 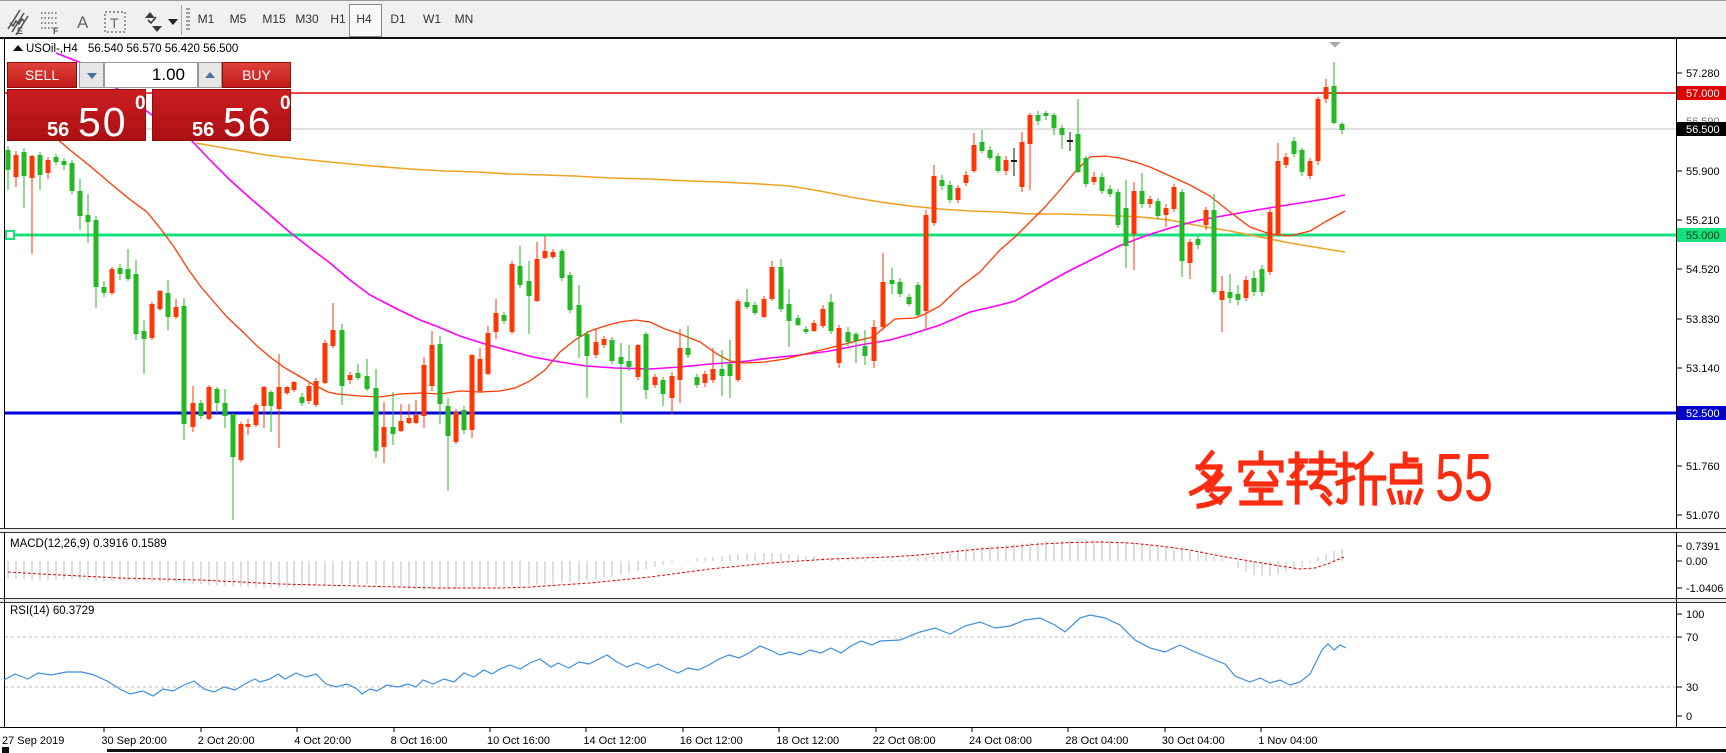 What do you see at coordinates (904, 741) in the screenshot?
I see `svg-text: 22 Oct 08:00` at bounding box center [904, 741].